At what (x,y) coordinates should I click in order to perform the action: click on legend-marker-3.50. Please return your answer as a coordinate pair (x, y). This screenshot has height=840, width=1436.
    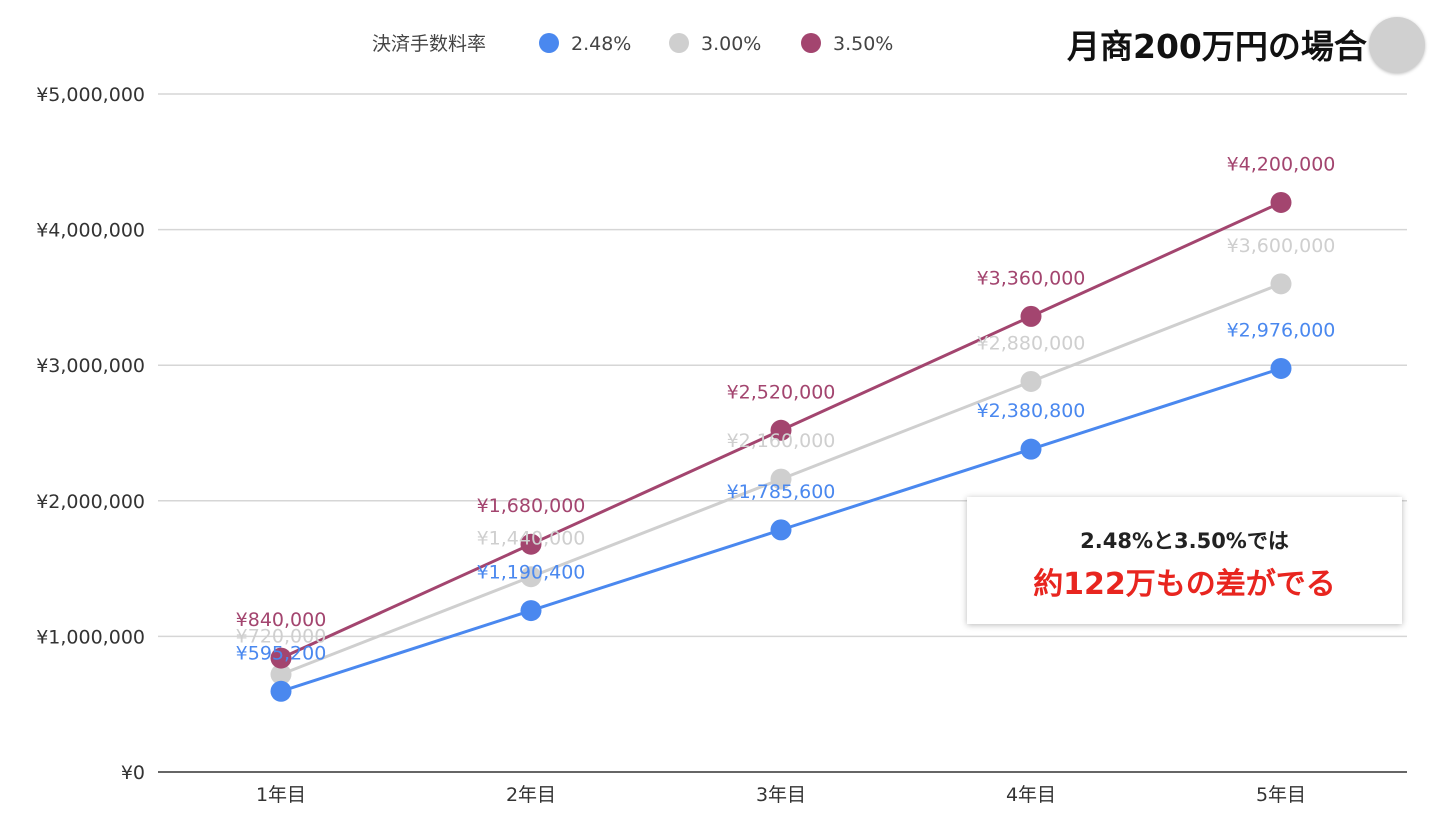
    Looking at the image, I should click on (811, 43).